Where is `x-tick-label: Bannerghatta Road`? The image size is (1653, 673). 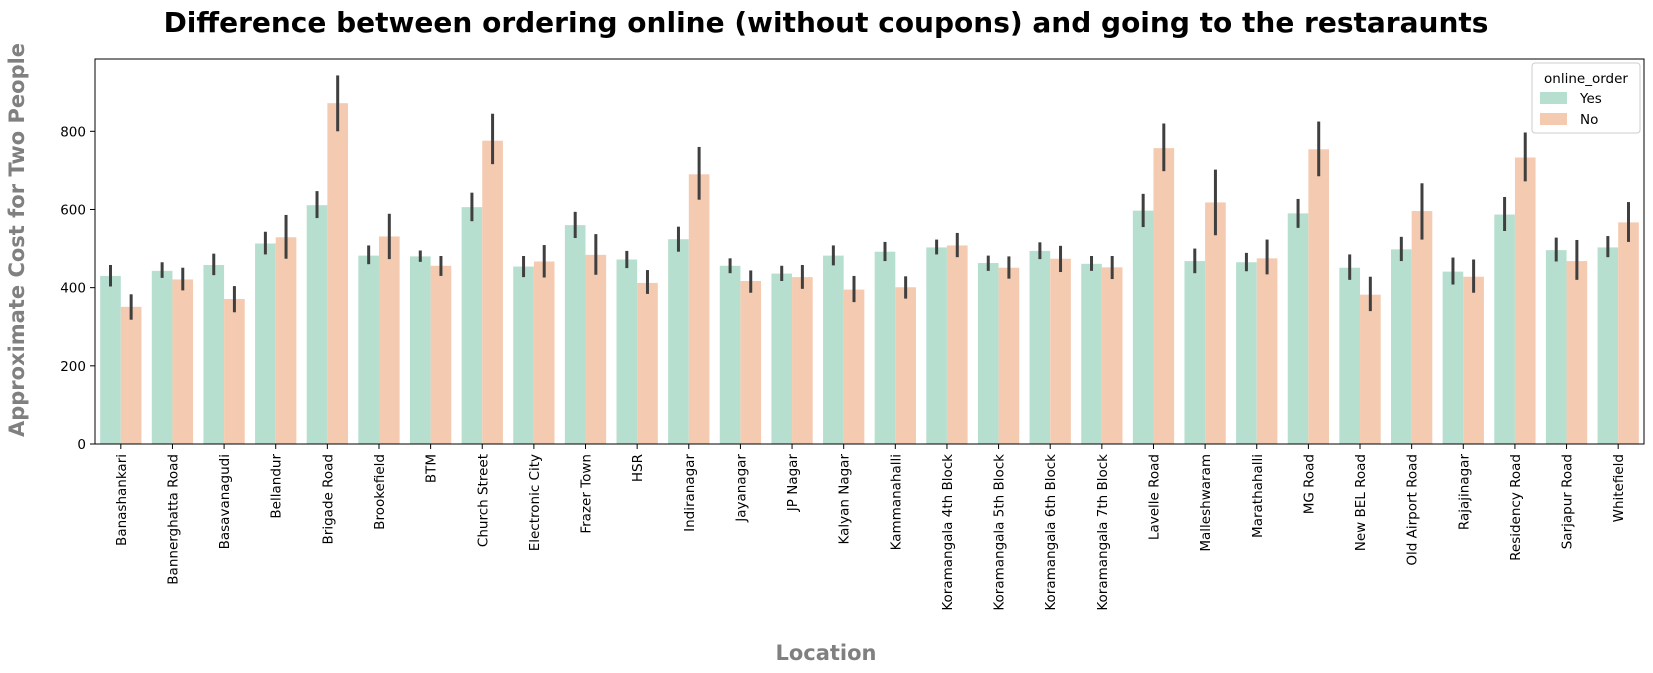
x-tick-label: Bannerghatta Road is located at coordinates (173, 519).